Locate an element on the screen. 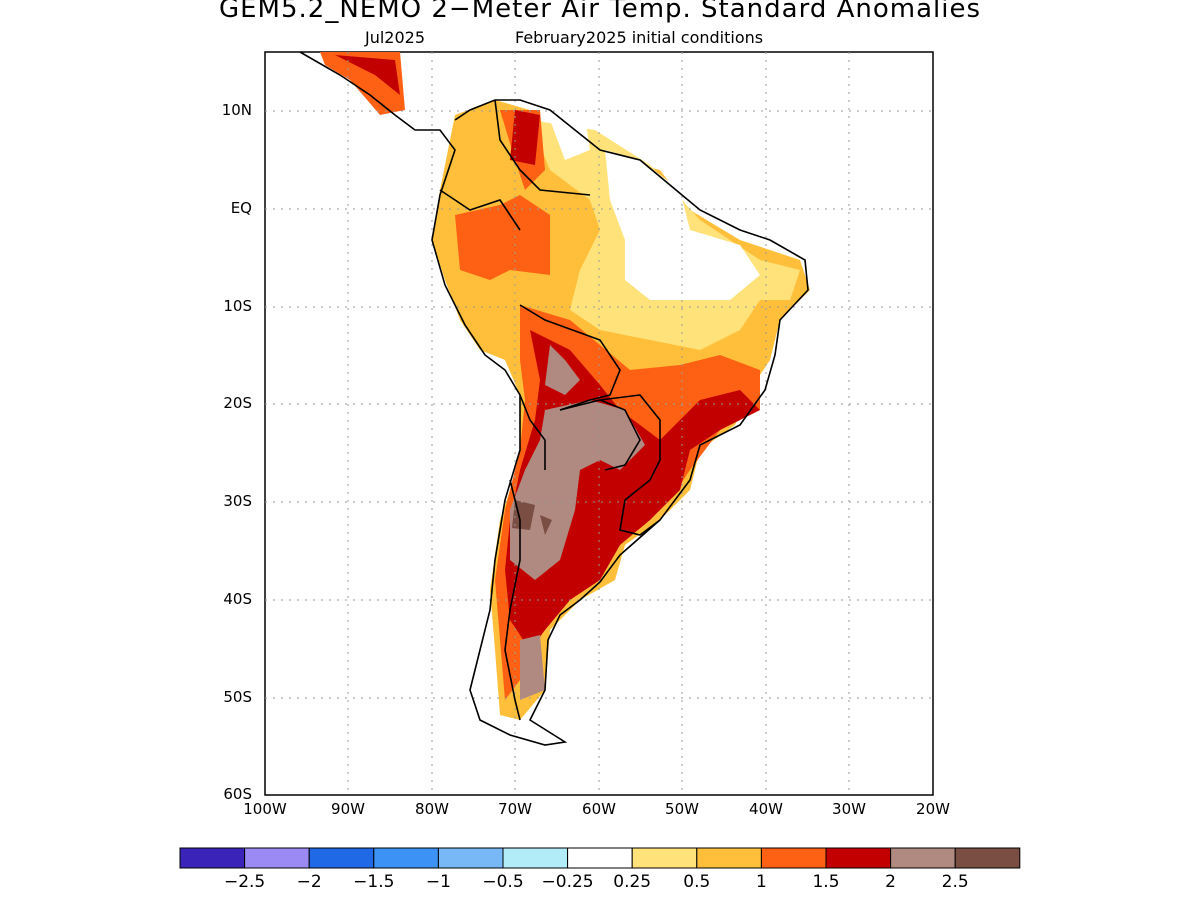 The width and height of the screenshot is (1200, 900). colorbar-label: −2.5 is located at coordinates (244, 882).